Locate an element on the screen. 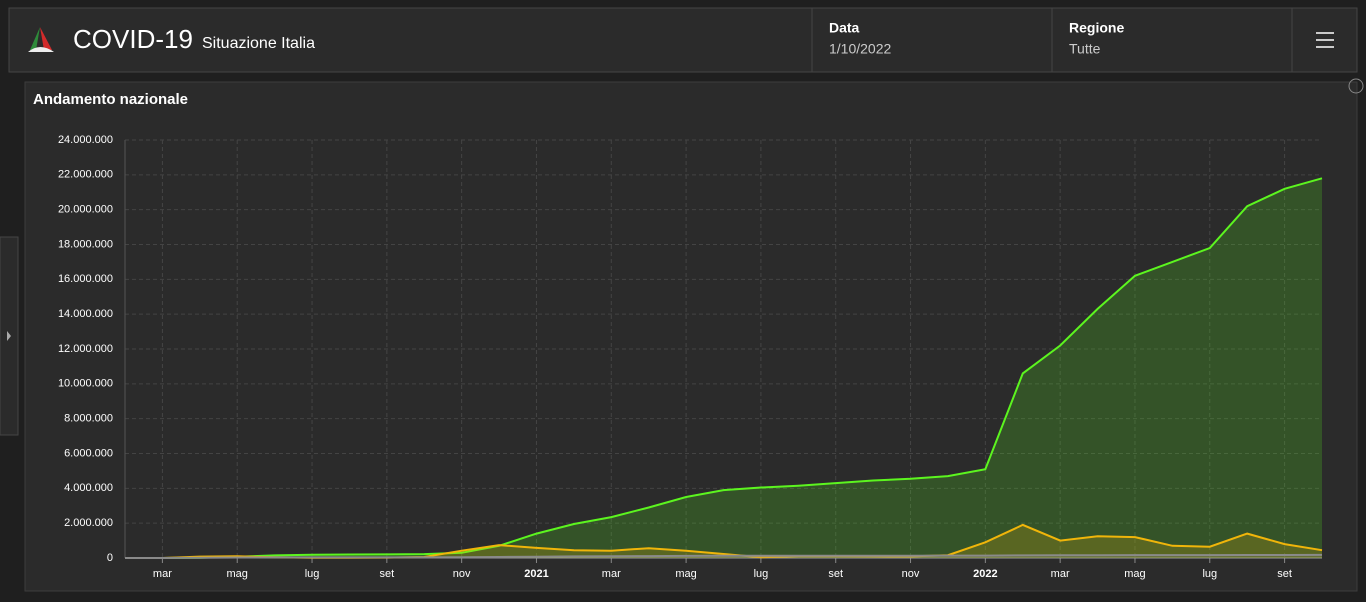 This screenshot has width=1366, height=602. y-tick-label: 4.000.000 is located at coordinates (88, 488).